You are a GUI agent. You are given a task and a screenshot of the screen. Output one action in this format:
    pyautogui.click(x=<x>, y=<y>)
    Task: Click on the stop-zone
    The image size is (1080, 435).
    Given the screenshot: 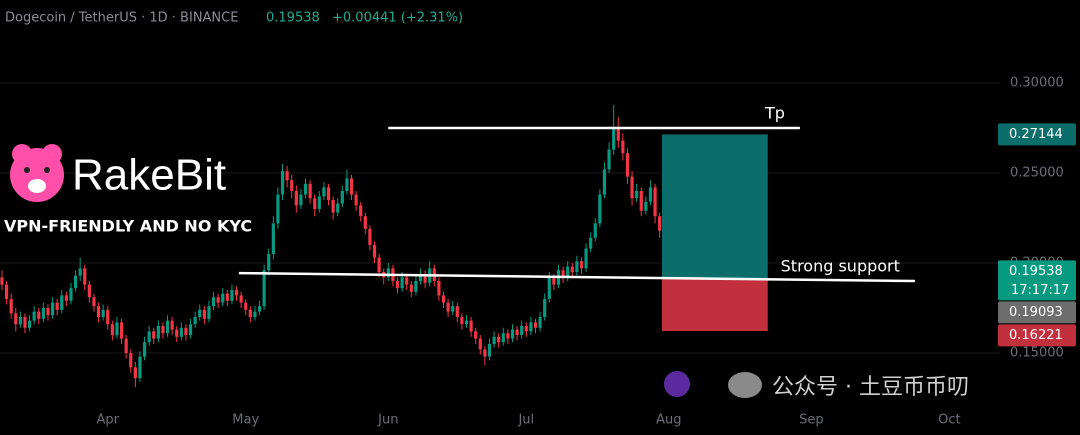 What is the action you would take?
    pyautogui.click(x=714, y=305)
    